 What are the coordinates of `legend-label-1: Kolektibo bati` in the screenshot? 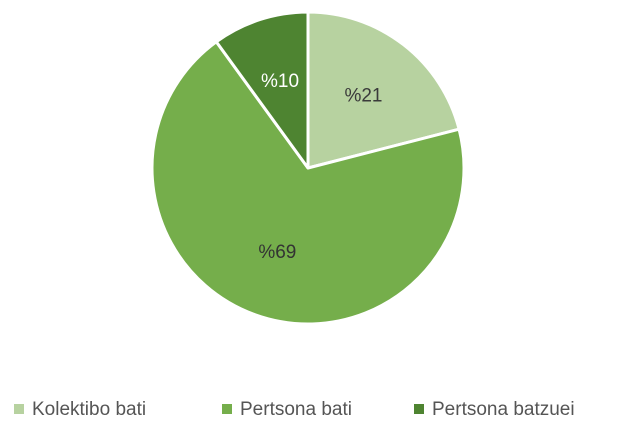 It's located at (89, 409).